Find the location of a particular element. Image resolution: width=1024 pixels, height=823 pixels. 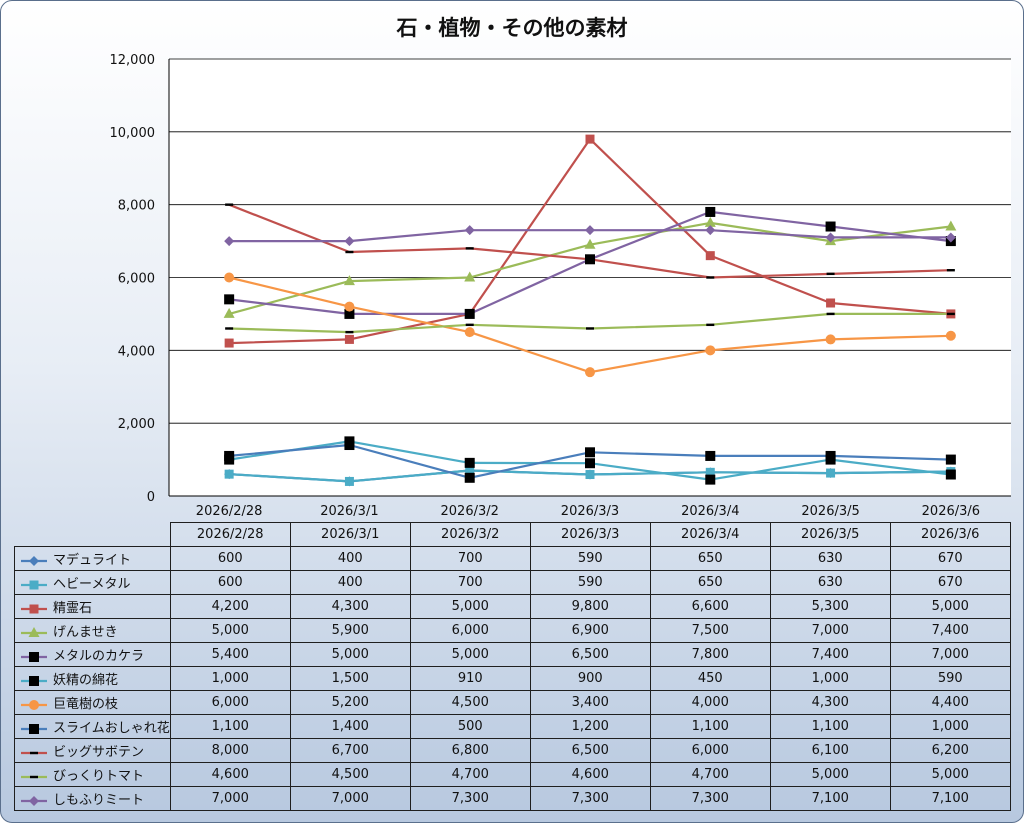

x-tick-label: 2026/3/2 is located at coordinates (470, 511).